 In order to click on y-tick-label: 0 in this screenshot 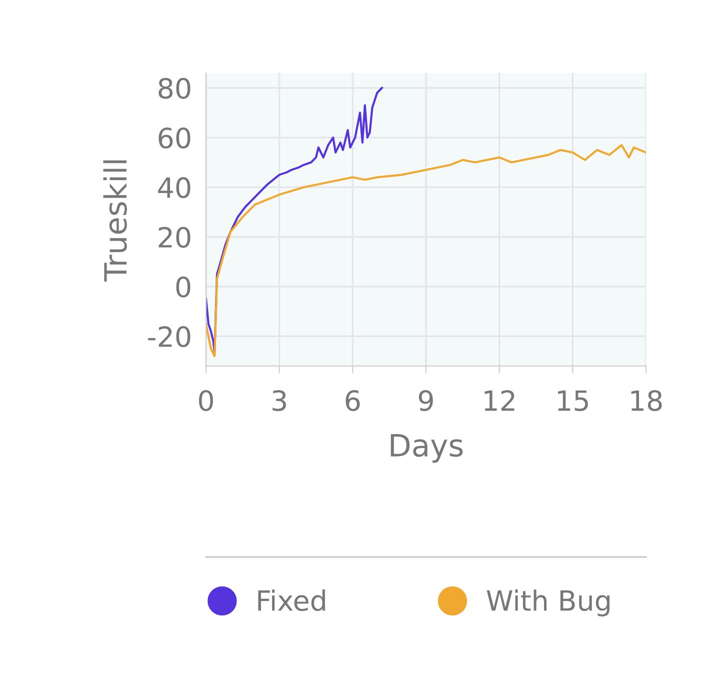, I will do `click(183, 287)`.